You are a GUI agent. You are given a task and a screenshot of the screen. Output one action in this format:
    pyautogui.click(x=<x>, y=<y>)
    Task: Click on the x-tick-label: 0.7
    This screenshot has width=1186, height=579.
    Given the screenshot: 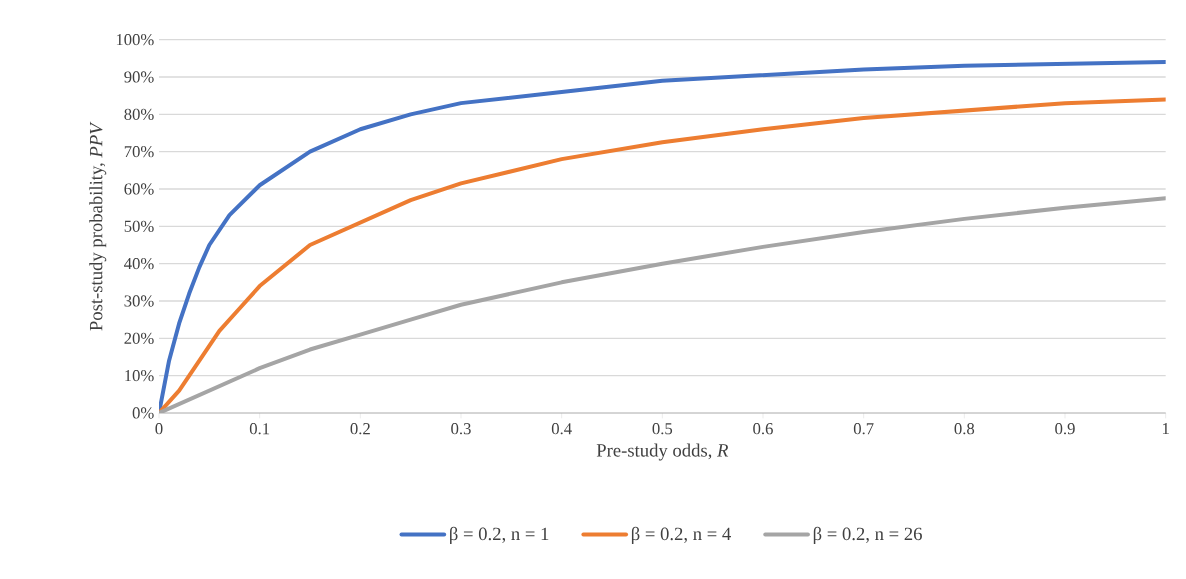 What is the action you would take?
    pyautogui.click(x=863, y=429)
    